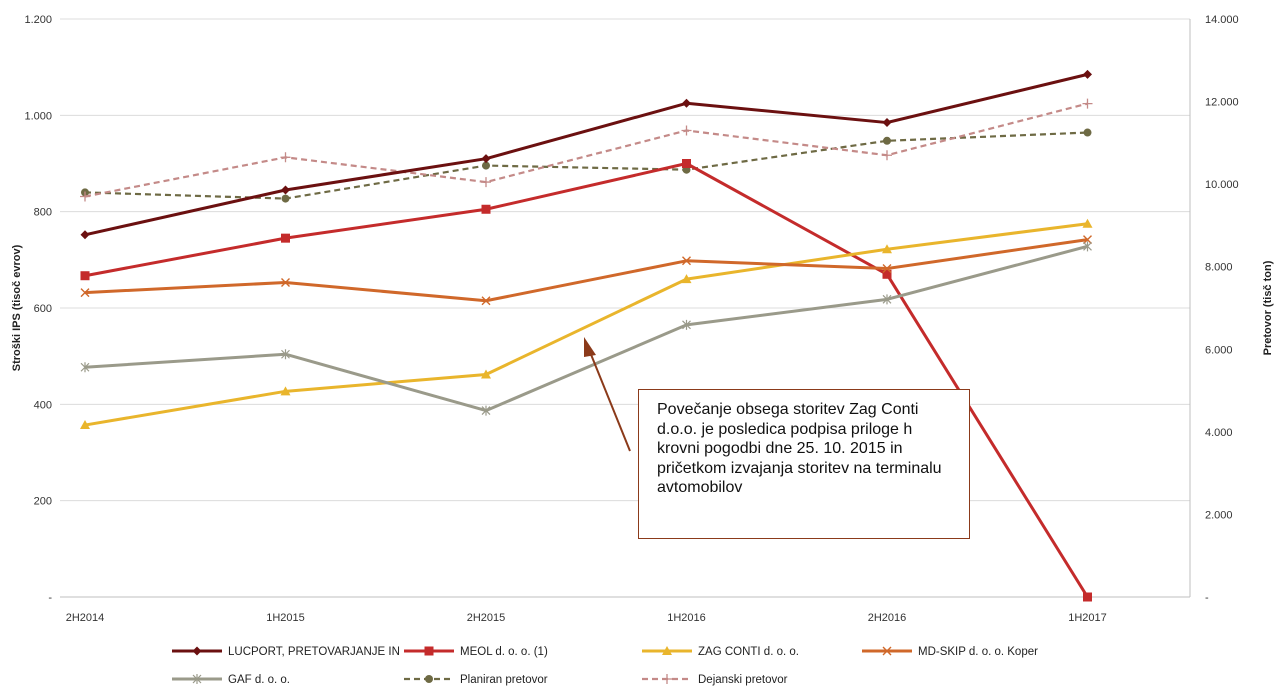 This screenshot has width=1279, height=688. Describe the element at coordinates (748, 652) in the screenshot. I see `legend-label: ZAG CONTI d. o. o.` at that location.